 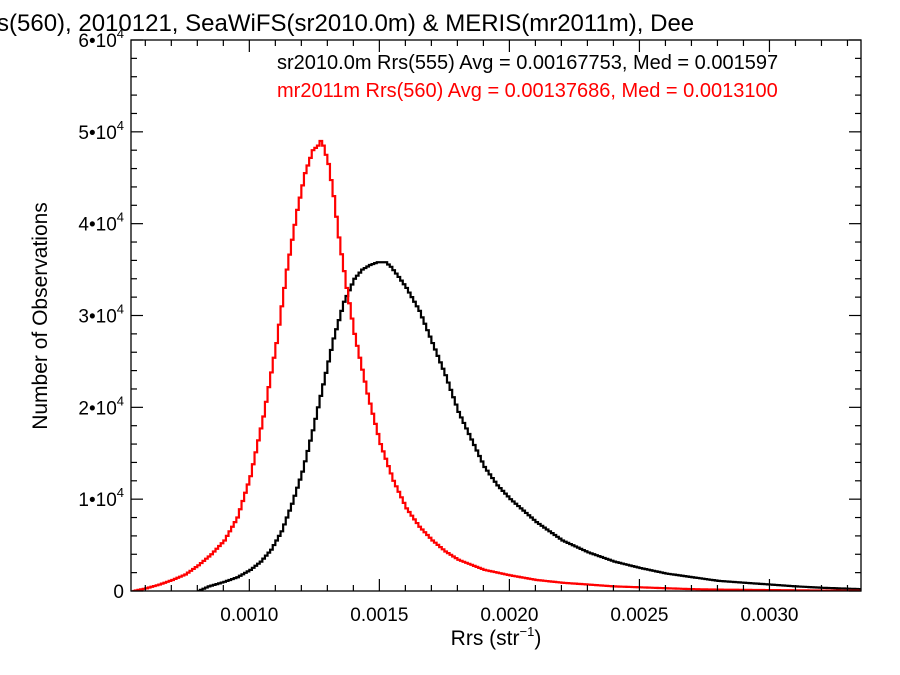 I want to click on x-axis-label-close: ), so click(x=537, y=638).